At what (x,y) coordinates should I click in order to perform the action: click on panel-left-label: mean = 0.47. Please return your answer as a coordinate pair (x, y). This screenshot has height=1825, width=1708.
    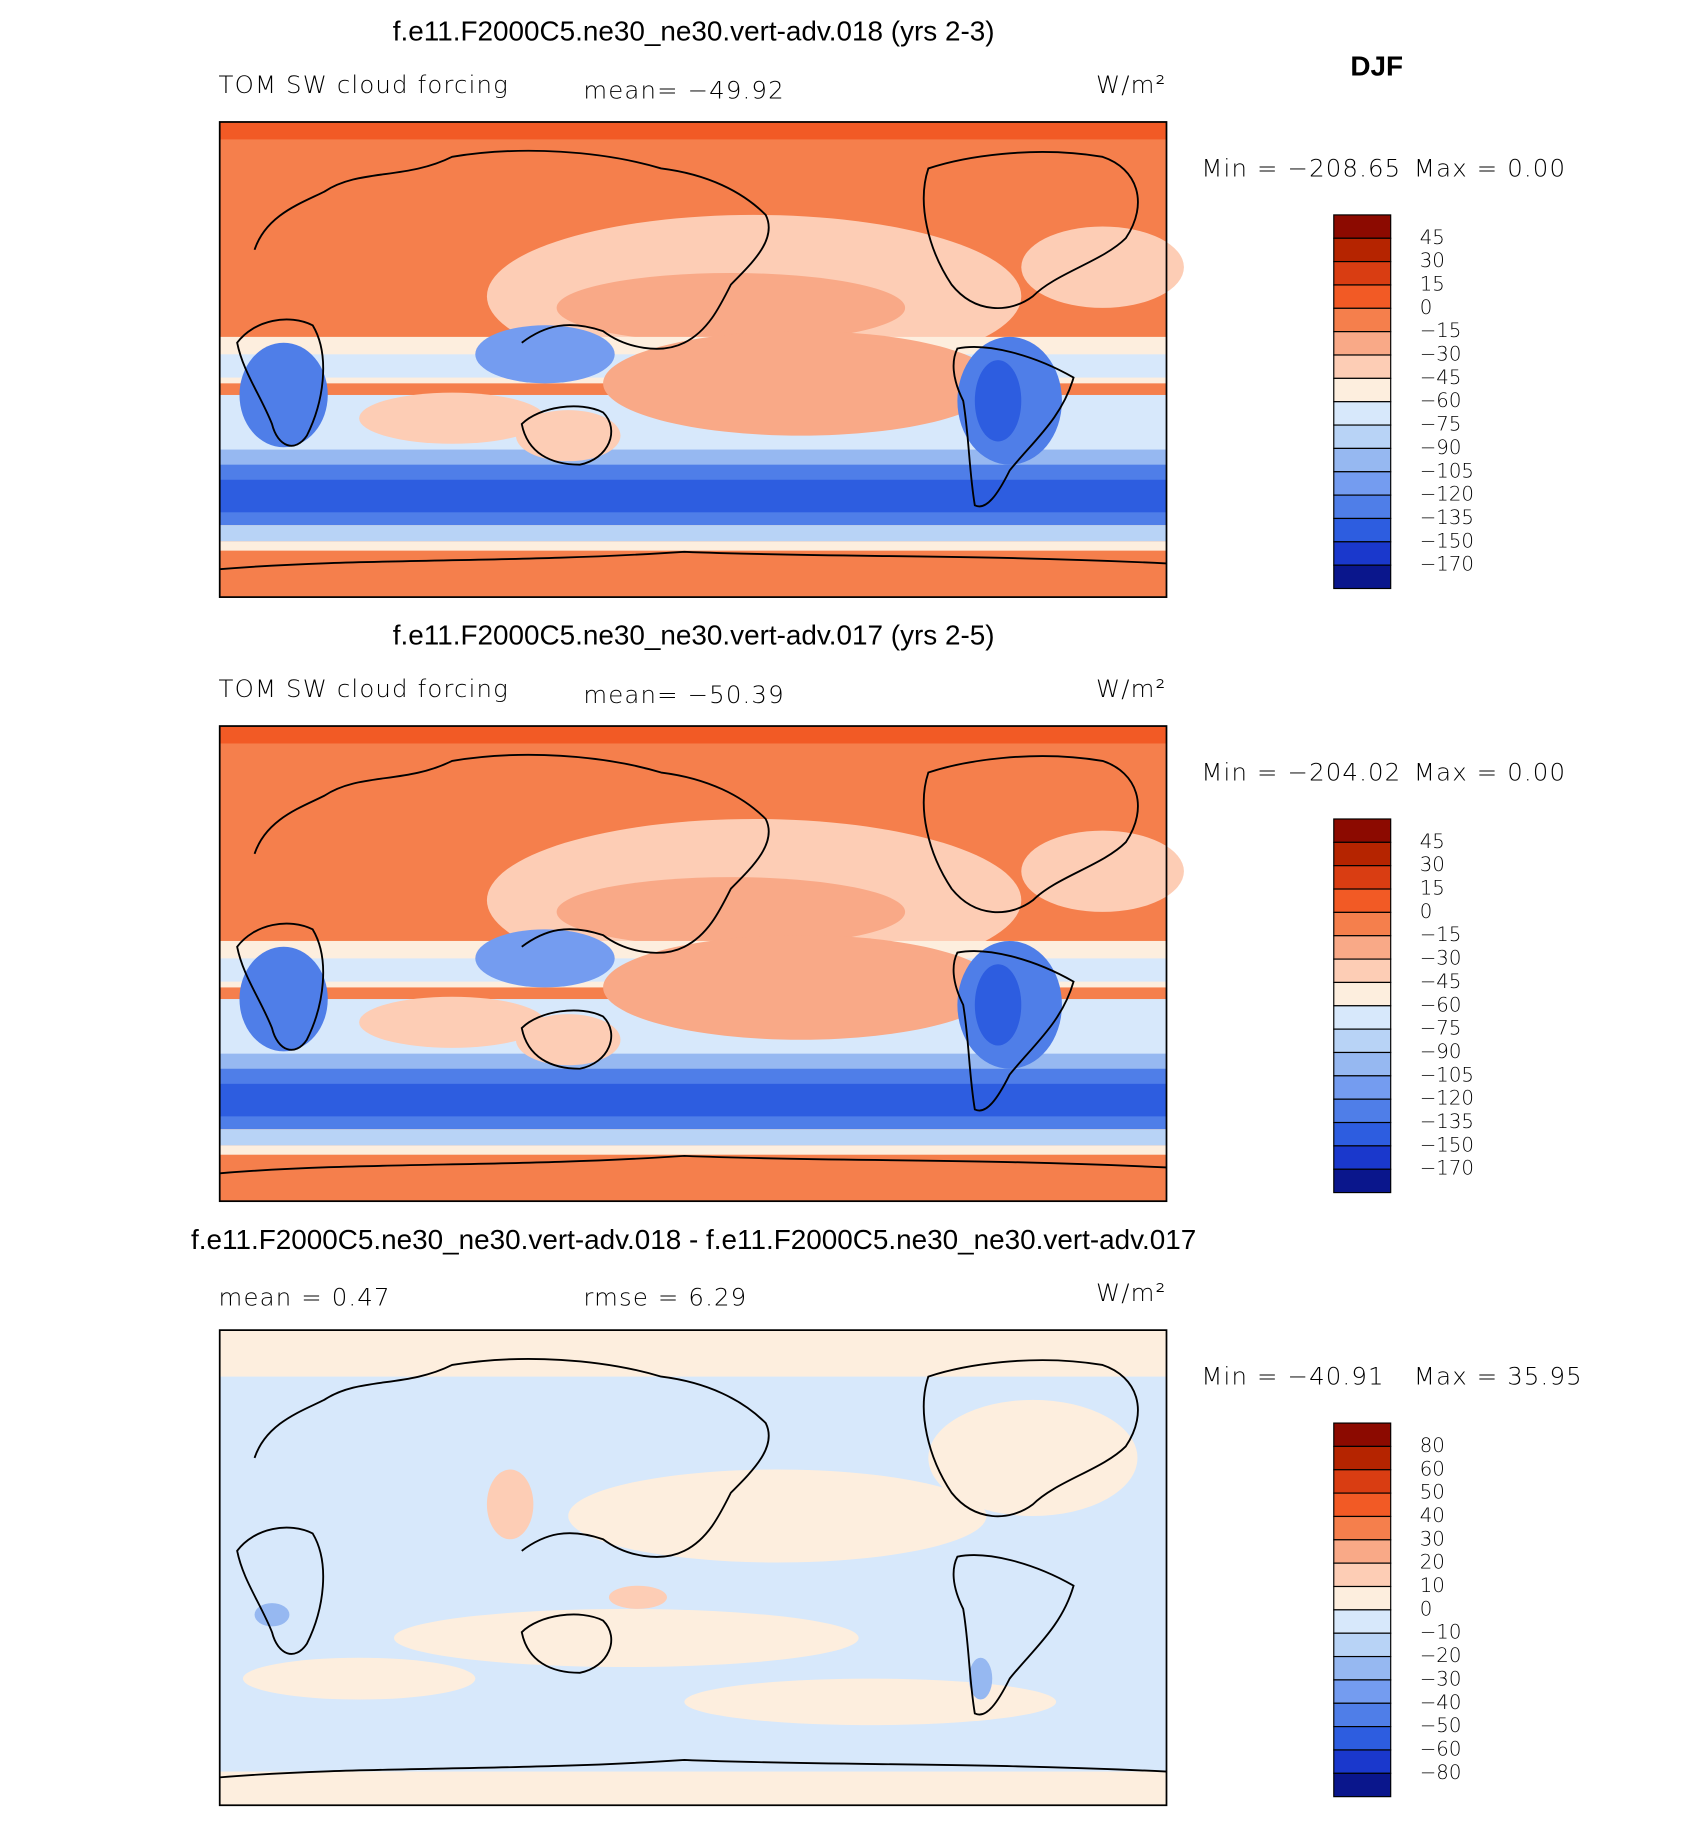
    Looking at the image, I should click on (305, 1297).